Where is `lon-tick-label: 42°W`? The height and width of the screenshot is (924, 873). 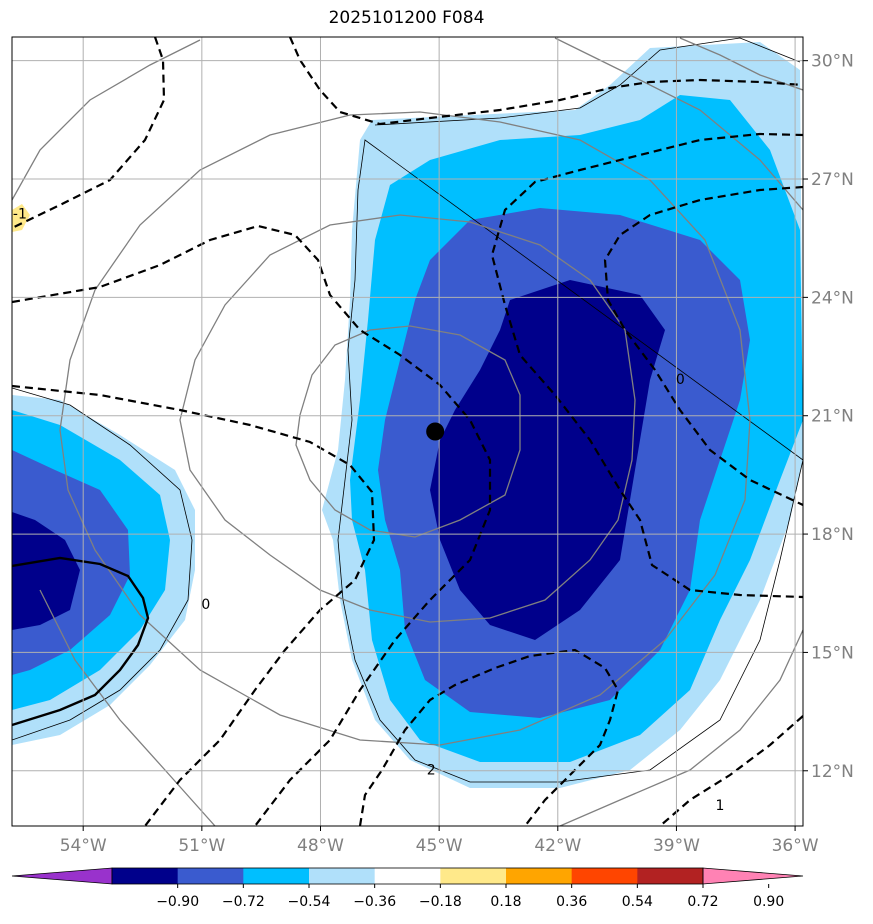 lon-tick-label: 42°W is located at coordinates (557, 846).